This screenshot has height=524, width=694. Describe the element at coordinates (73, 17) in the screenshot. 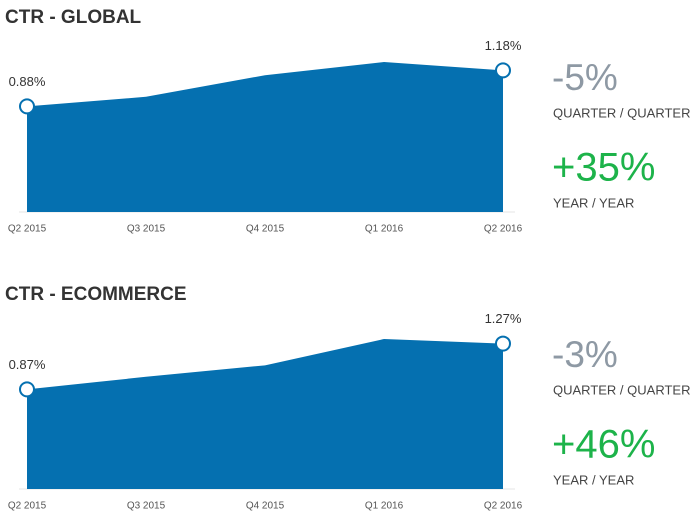

I see `chart-title: CTR - GLOBAL` at that location.